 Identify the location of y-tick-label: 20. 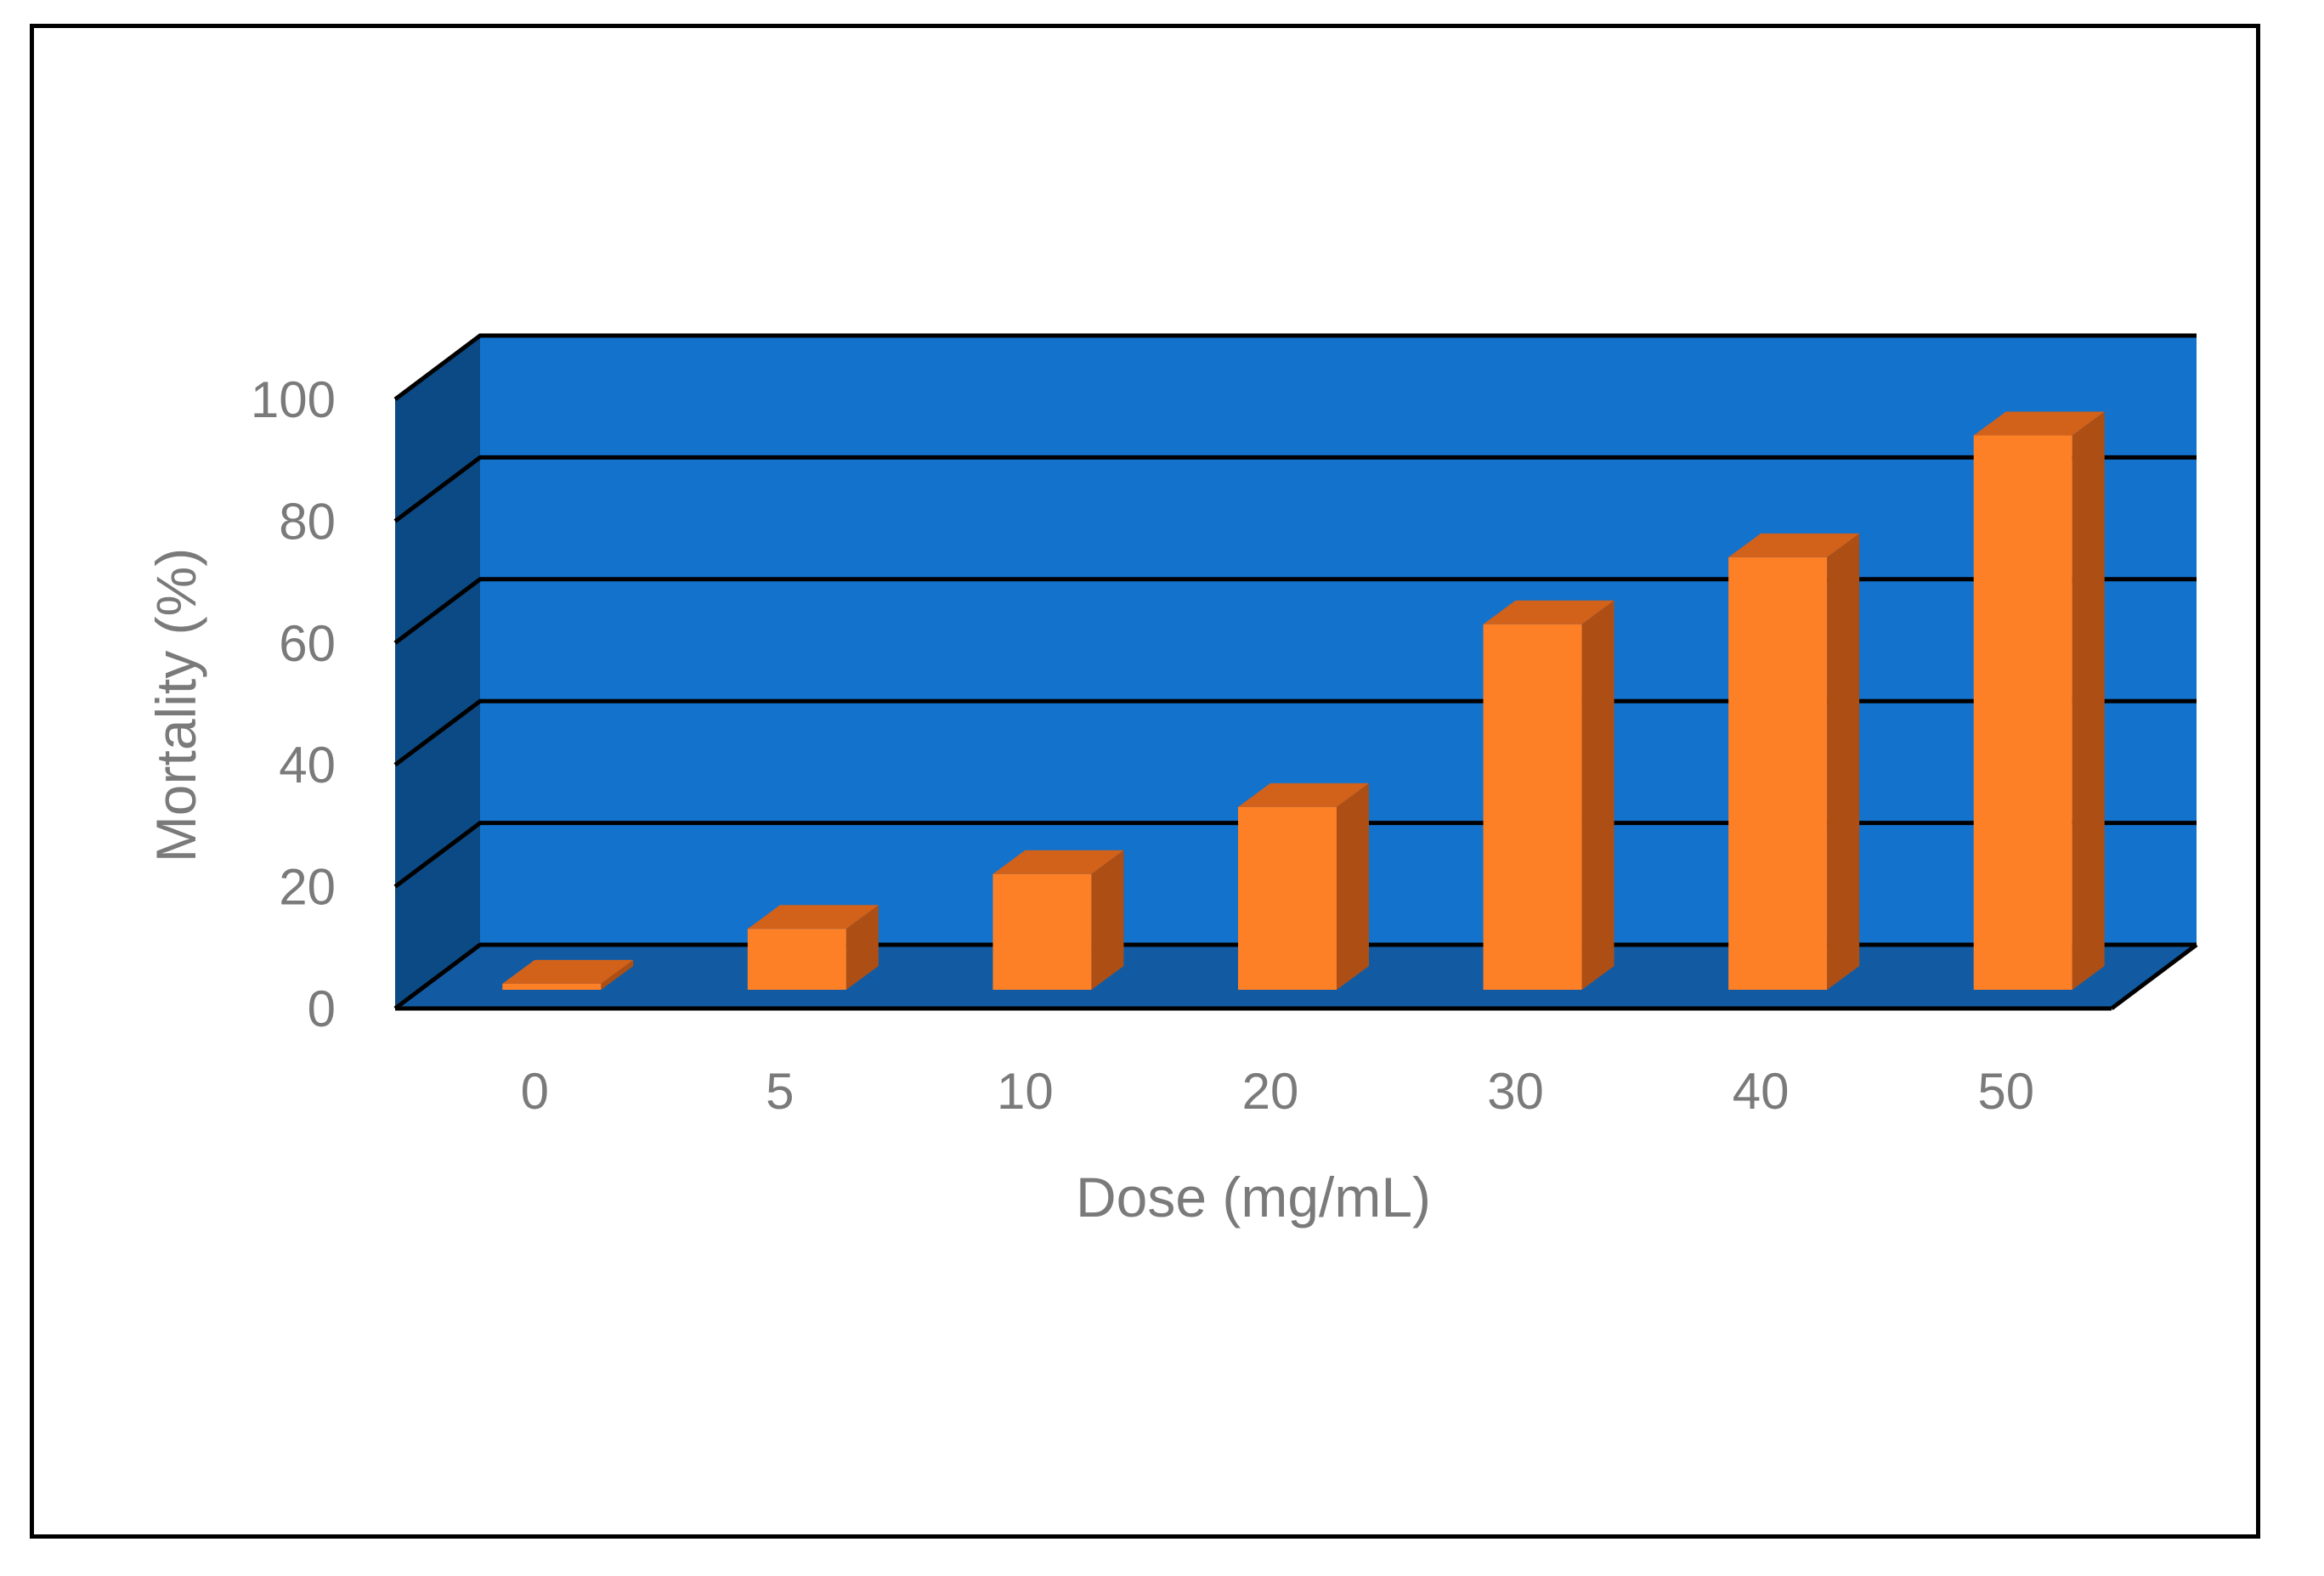
(307, 887).